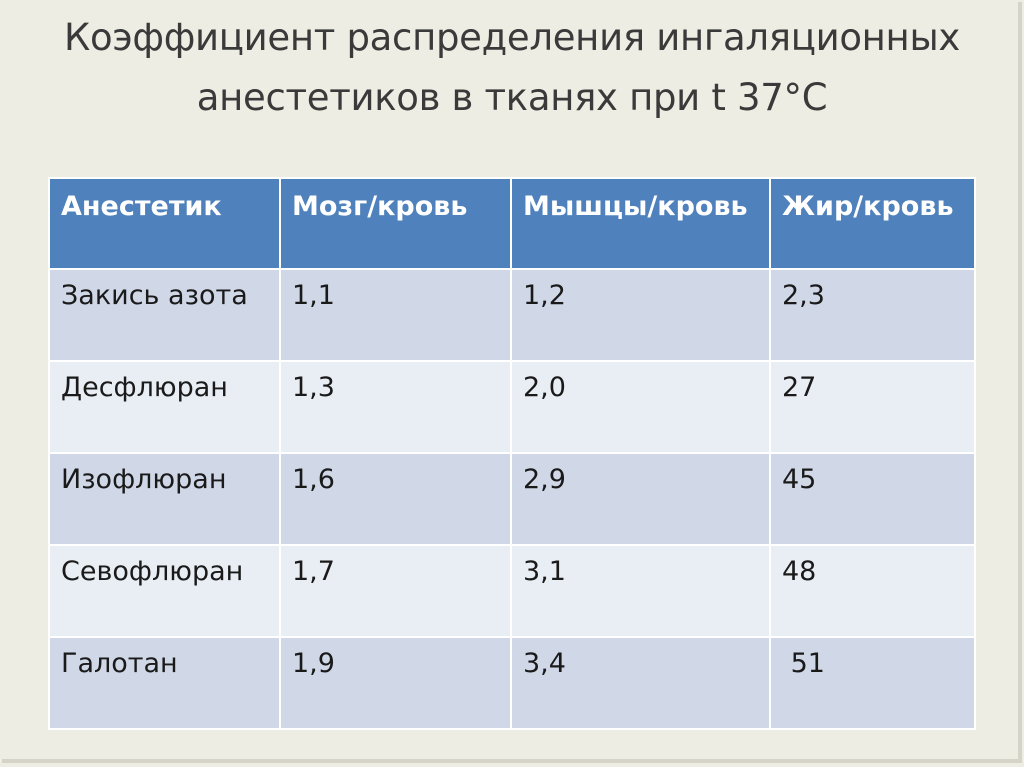 The width and height of the screenshot is (1024, 767). I want to click on cell-anesthetic: Галотан, so click(164, 683).